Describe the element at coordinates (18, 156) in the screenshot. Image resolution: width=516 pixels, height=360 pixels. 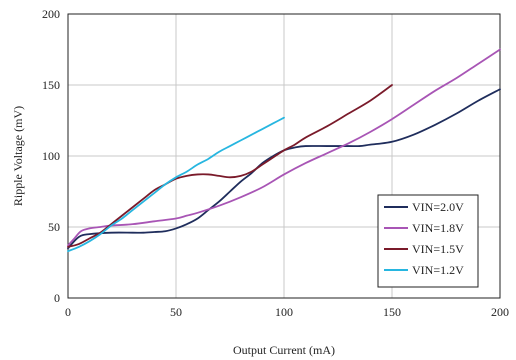
I see `y-axis-title: Ripple Voltage (mV)` at that location.